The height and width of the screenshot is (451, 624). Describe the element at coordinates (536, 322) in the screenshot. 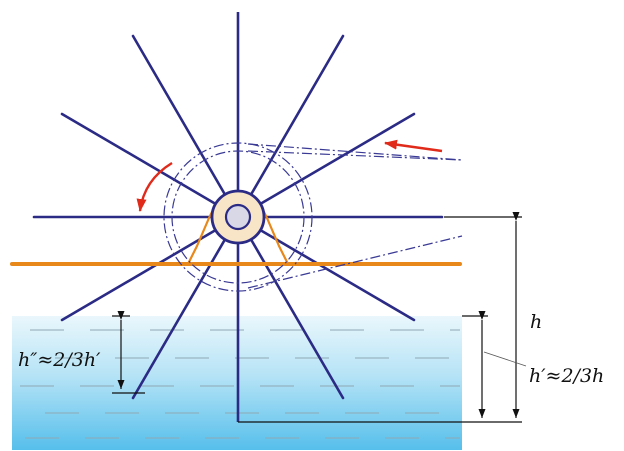

I see `h-label: h` at that location.